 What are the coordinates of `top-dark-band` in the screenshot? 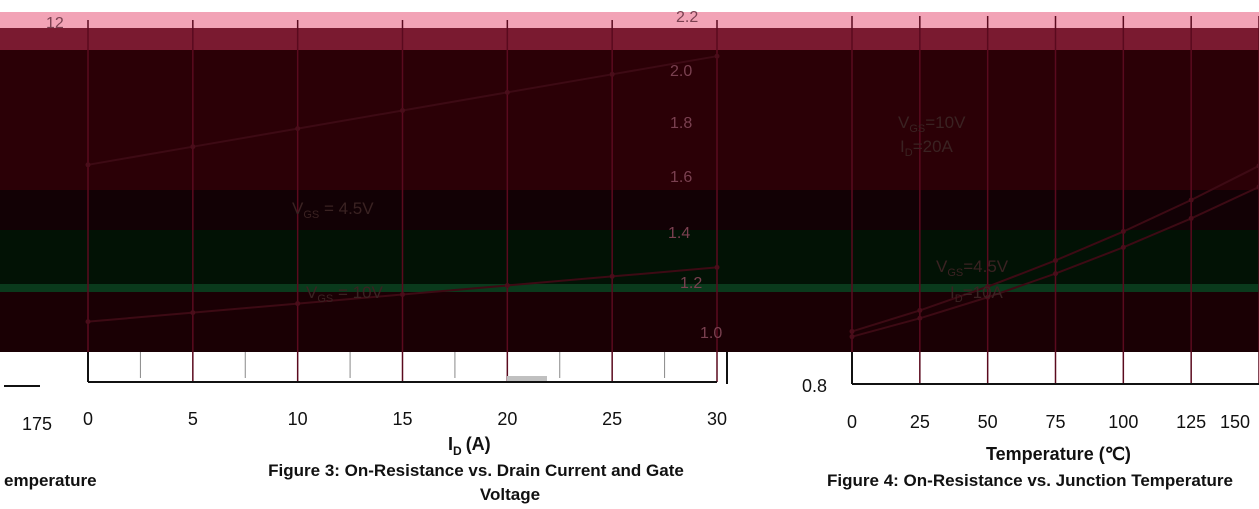 It's located at (629, 39).